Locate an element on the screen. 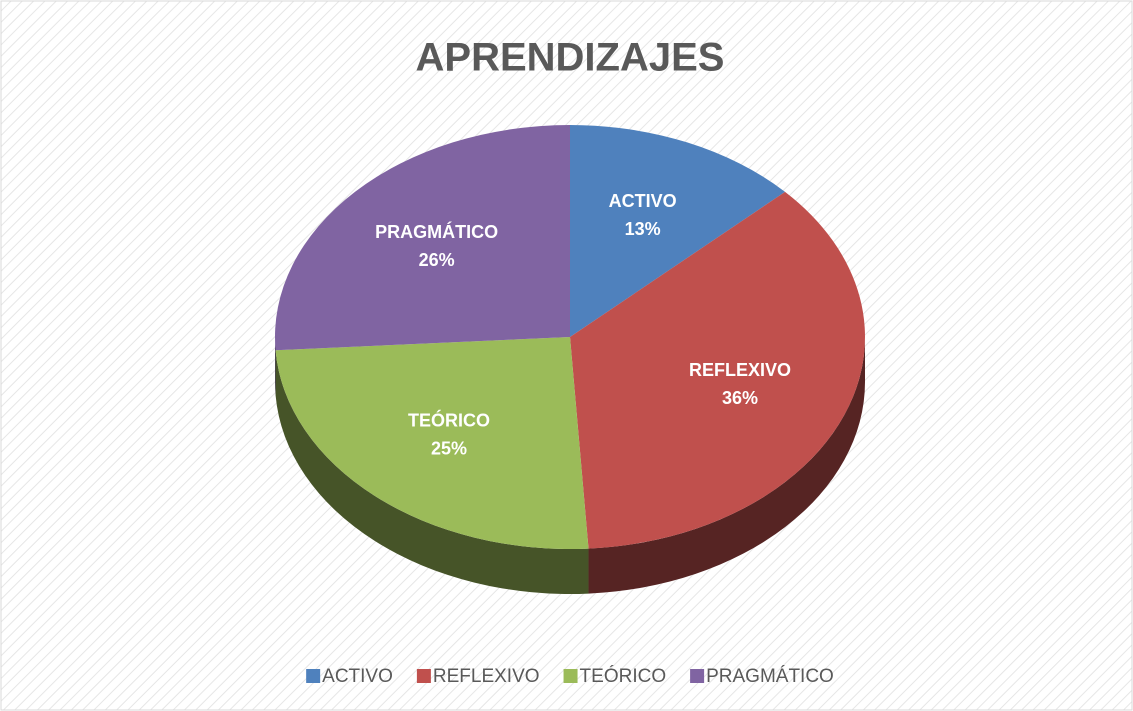  slice-value-label: 36% is located at coordinates (740, 398).